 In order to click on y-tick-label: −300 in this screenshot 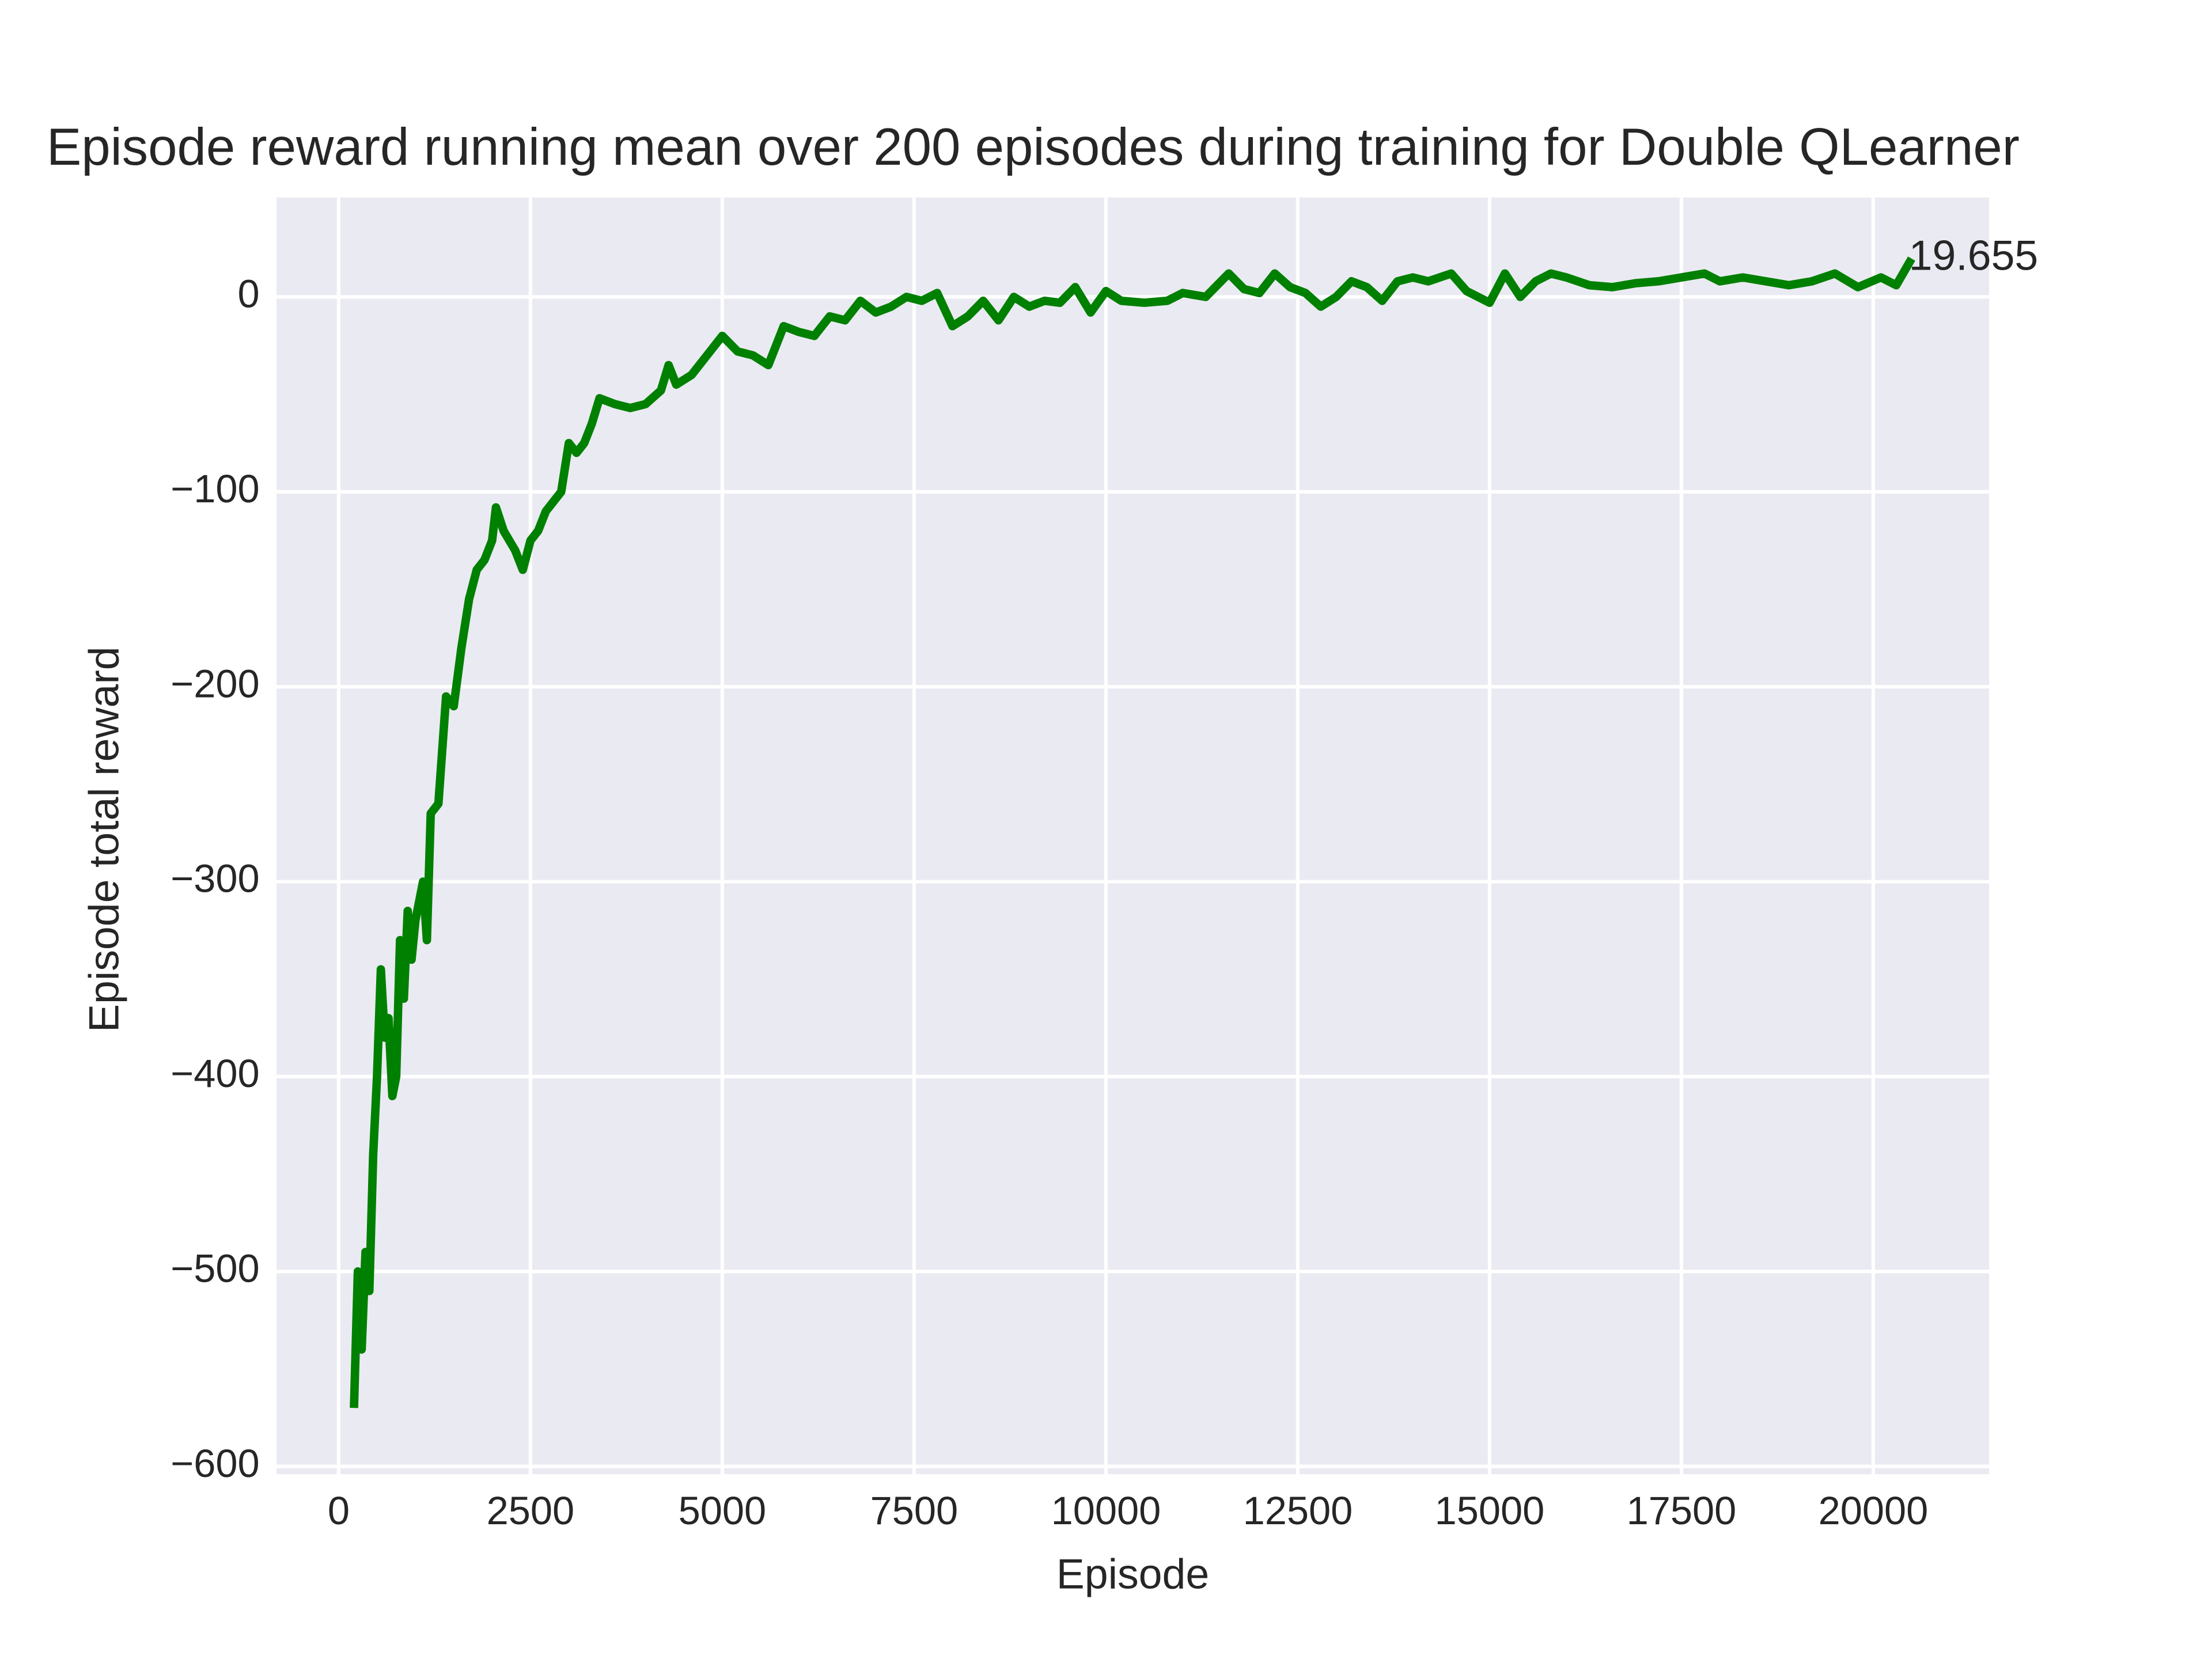, I will do `click(215, 879)`.